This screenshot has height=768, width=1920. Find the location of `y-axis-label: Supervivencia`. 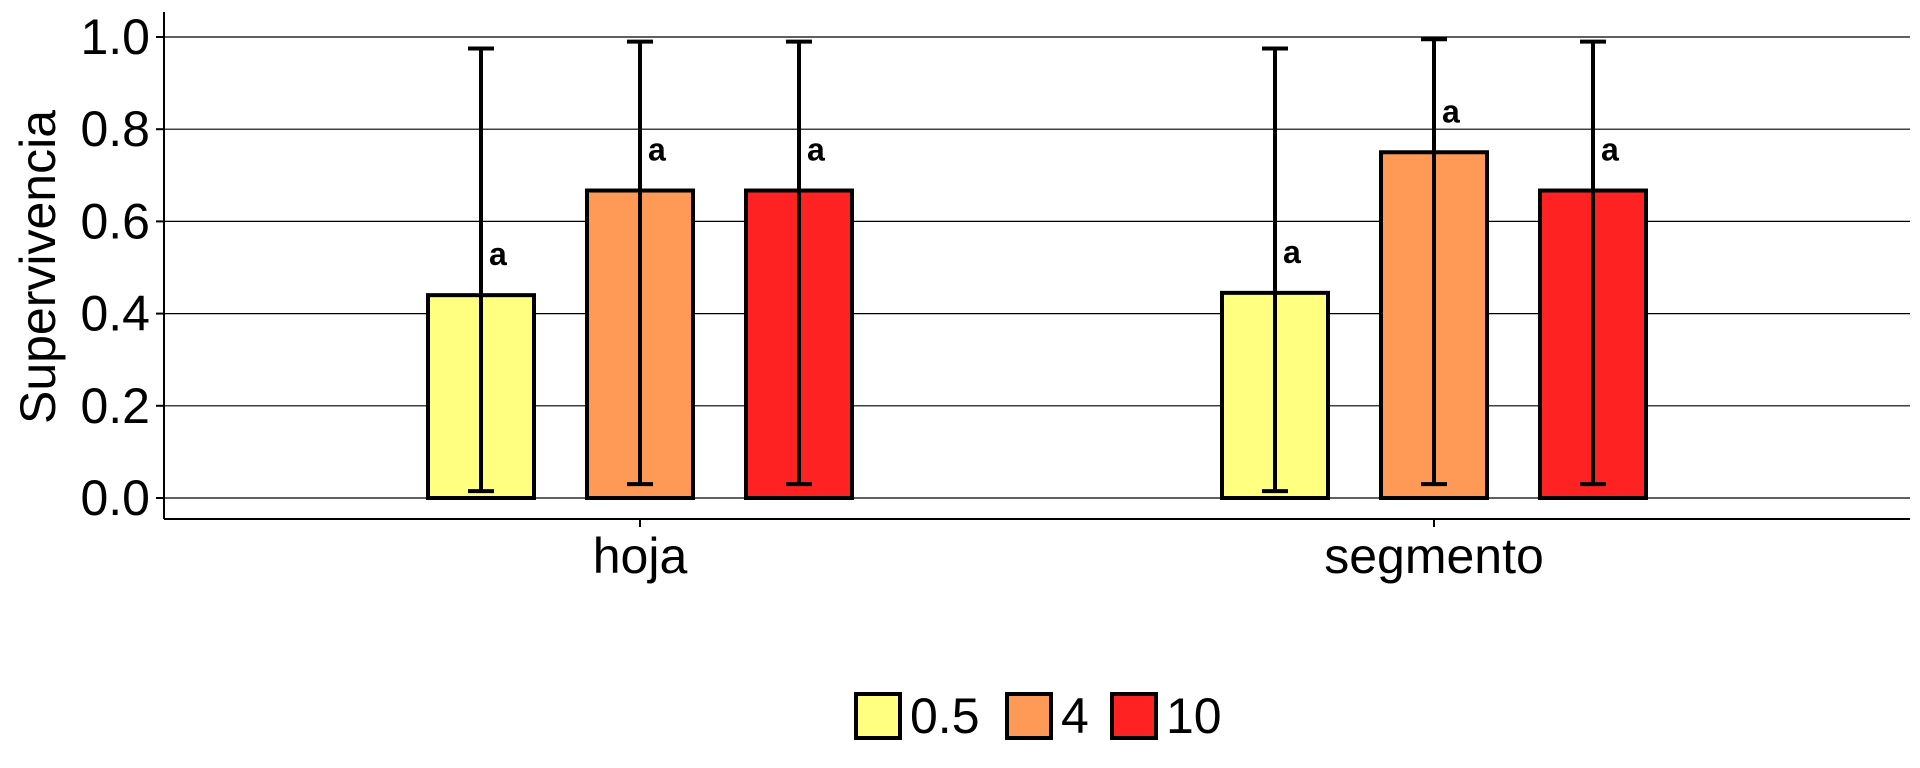

y-axis-label: Supervivencia is located at coordinates (38, 267).